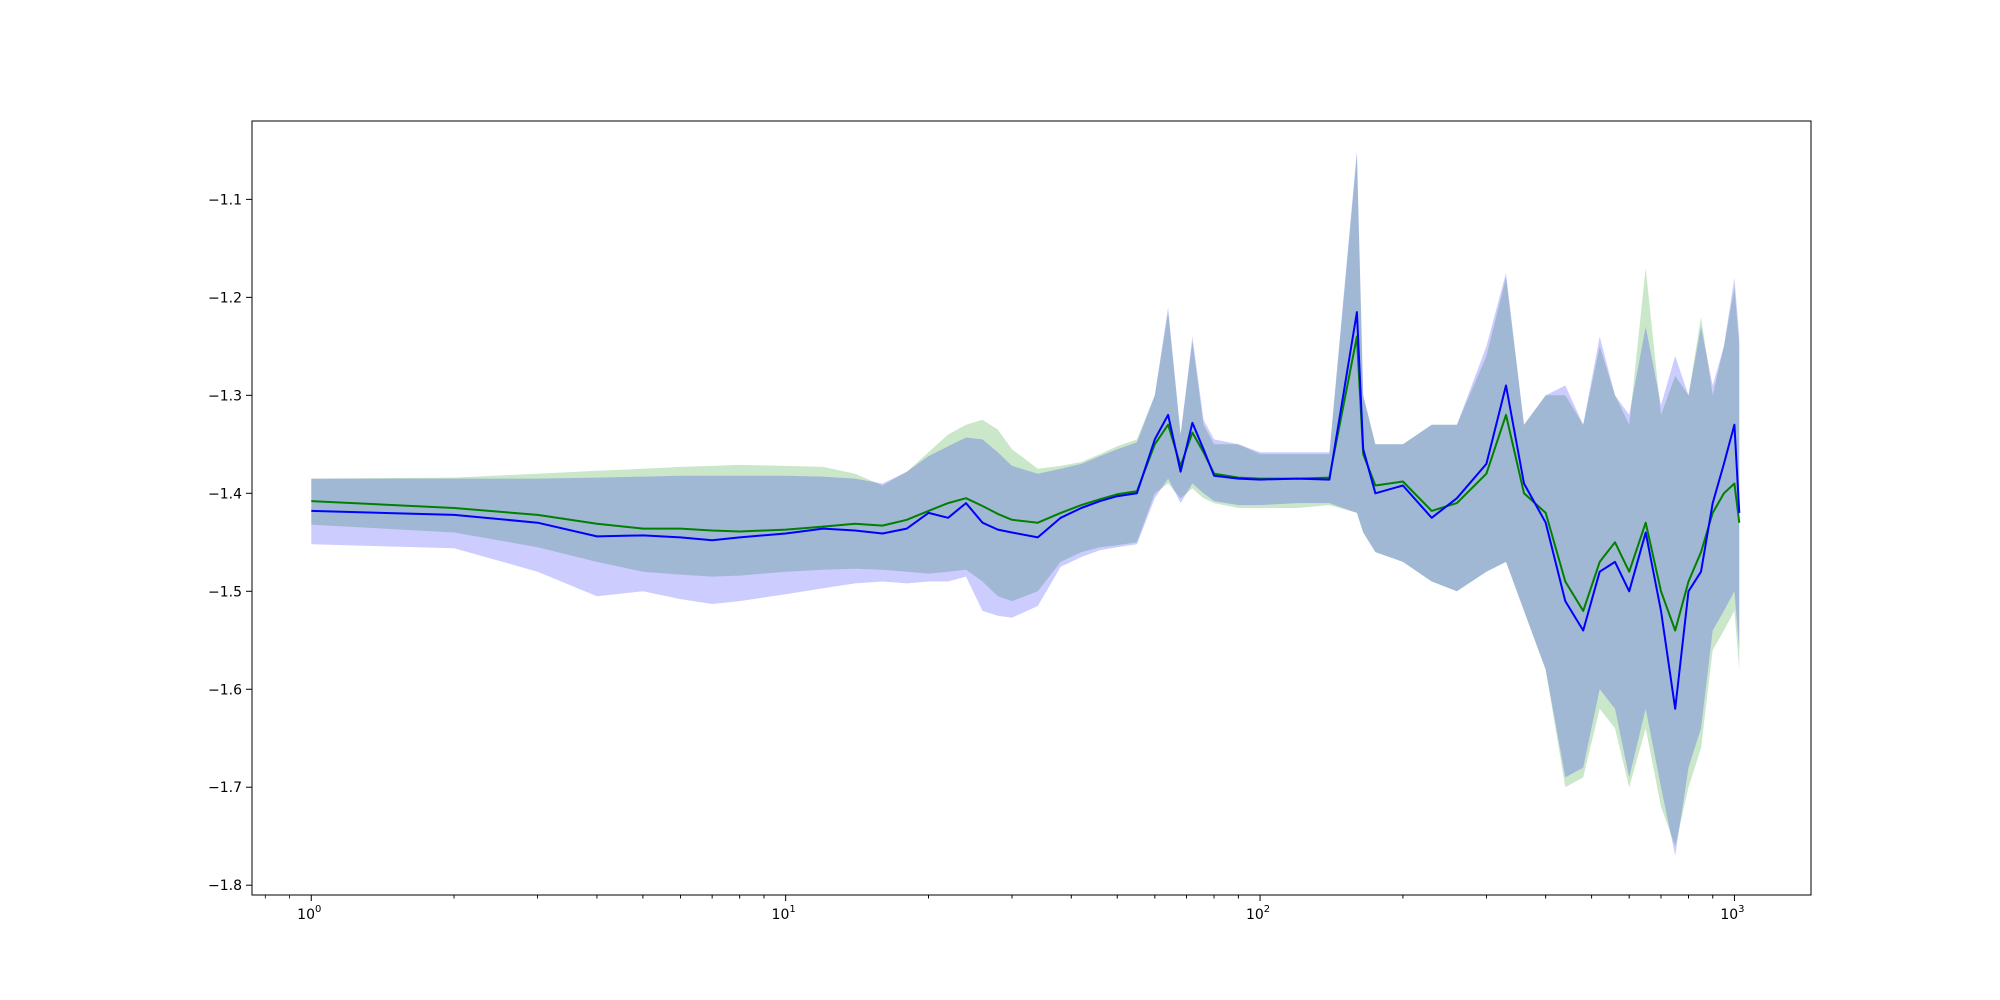 This screenshot has height=1000, width=2000. What do you see at coordinates (225, 200) in the screenshot?
I see `y-tick-label: −1.1` at bounding box center [225, 200].